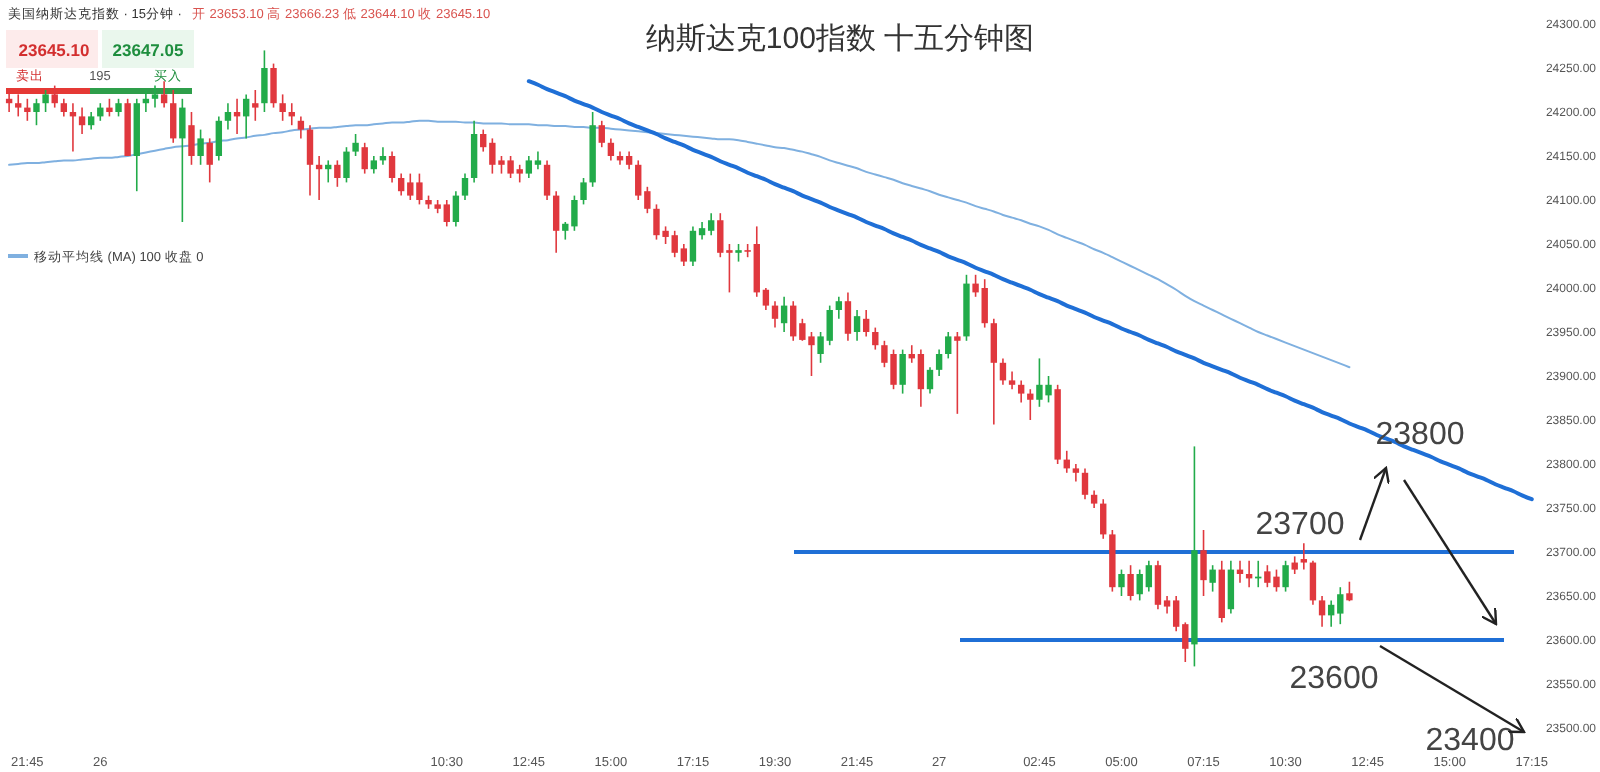 This screenshot has height=772, width=1600. Describe the element at coordinates (1334, 679) in the screenshot. I see `ref-line-label: 23600` at that location.